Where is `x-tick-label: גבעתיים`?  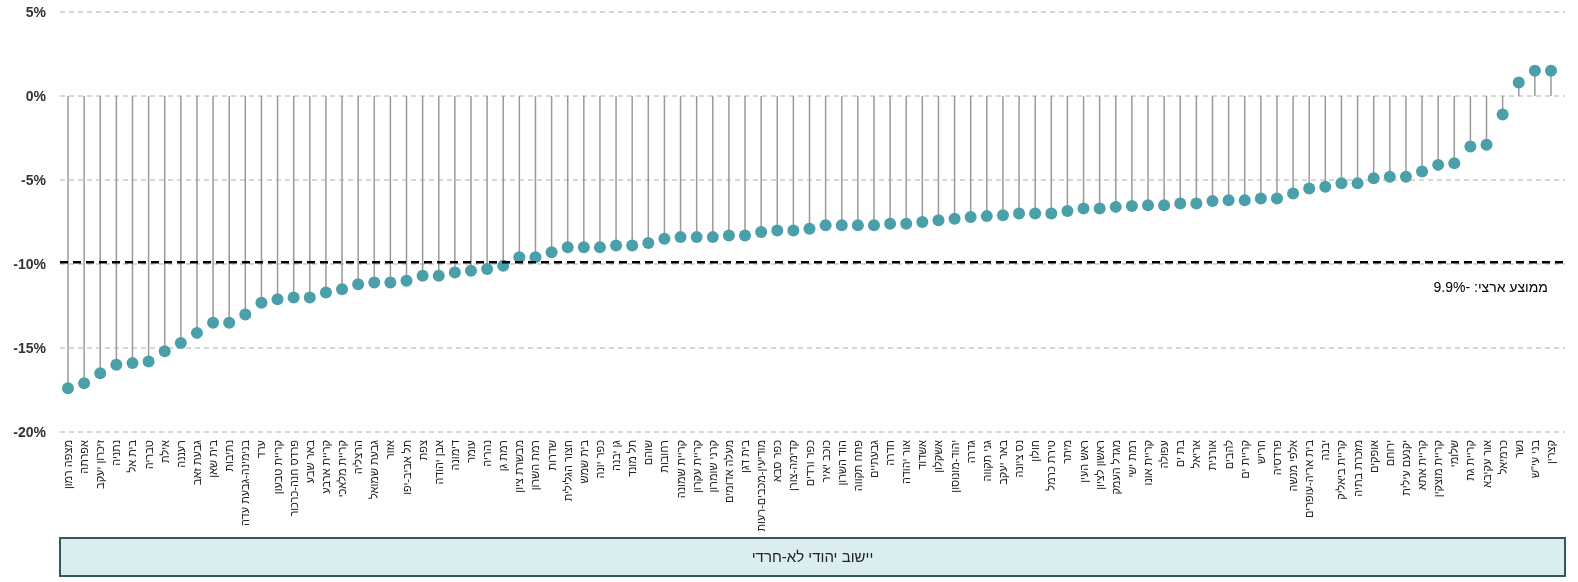 x-tick-label: גבעתיים is located at coordinates (873, 458).